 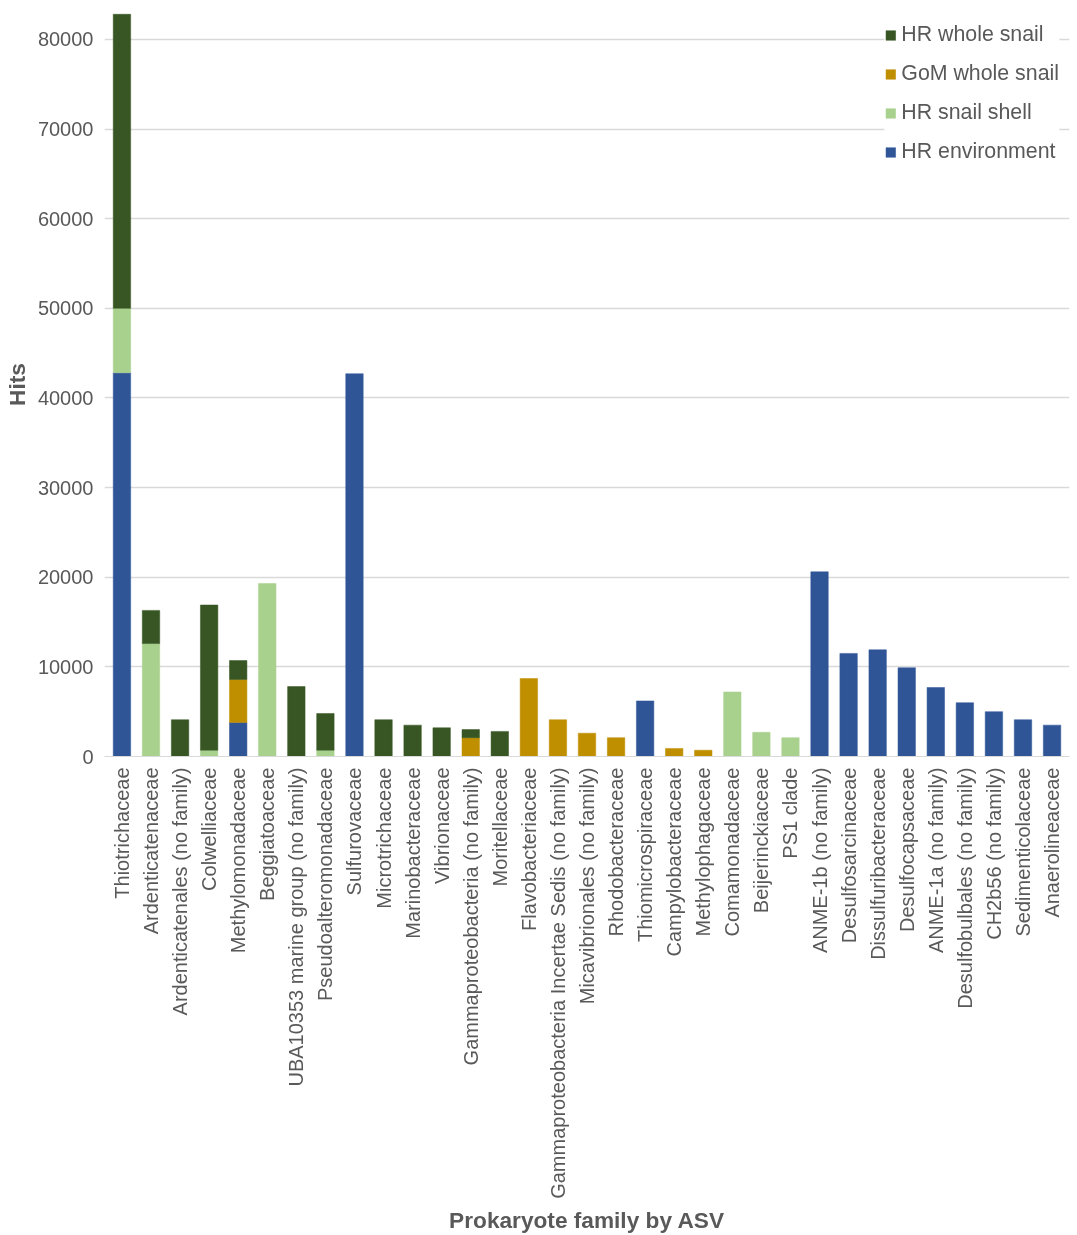 What do you see at coordinates (65, 308) in the screenshot?
I see `y-tick-label: 50000` at bounding box center [65, 308].